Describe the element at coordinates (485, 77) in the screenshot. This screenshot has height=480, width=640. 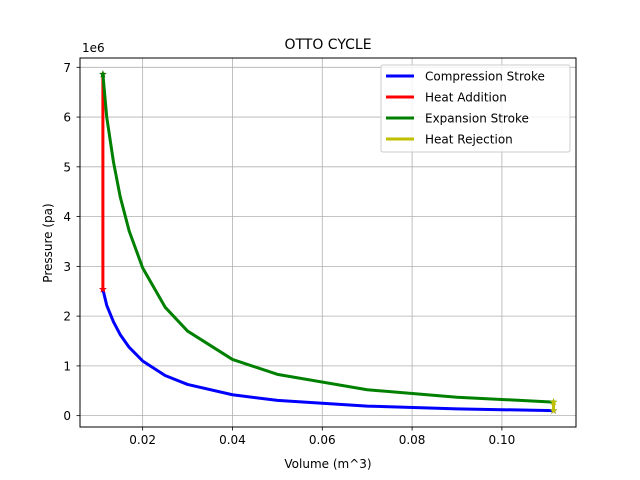
I see `legend-label: Compression Stroke` at that location.